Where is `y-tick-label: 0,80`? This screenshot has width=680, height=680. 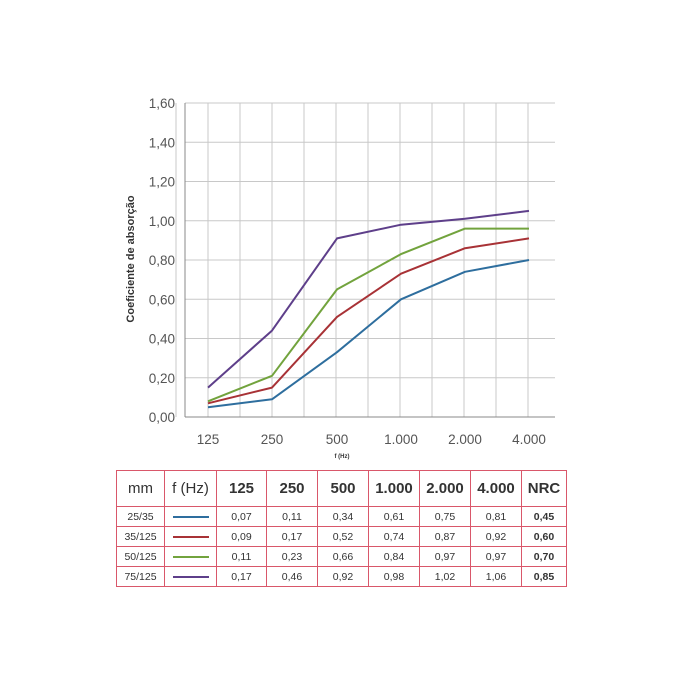
y-tick-label: 0,80 is located at coordinates (162, 260).